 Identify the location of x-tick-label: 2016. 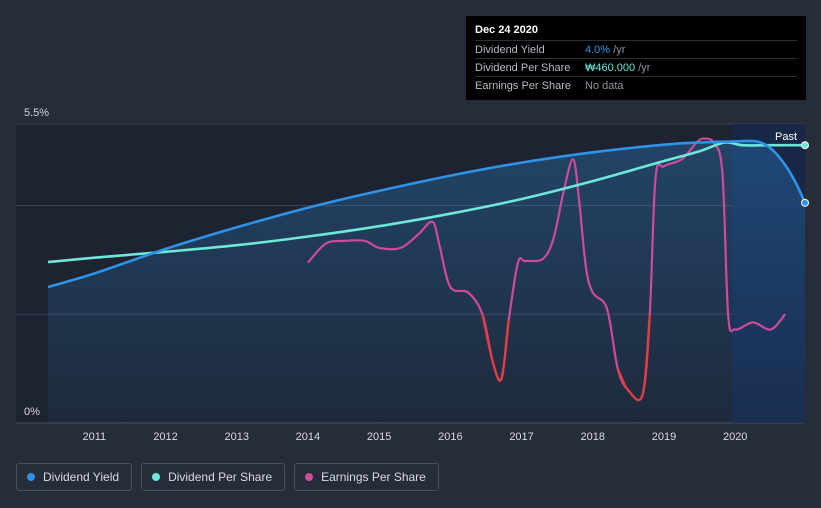
(450, 437).